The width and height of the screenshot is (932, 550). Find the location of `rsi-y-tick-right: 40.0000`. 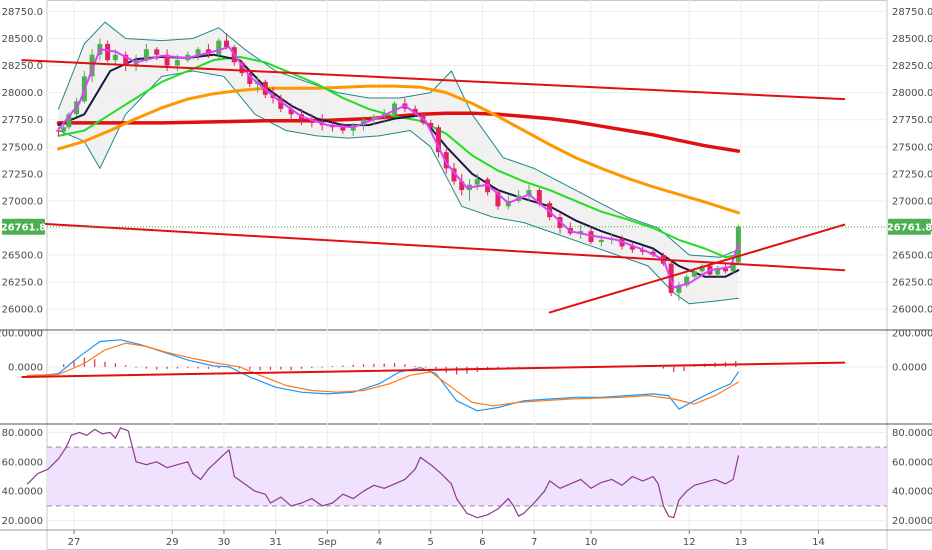

rsi-y-tick-right: 40.0000 is located at coordinates (912, 492).